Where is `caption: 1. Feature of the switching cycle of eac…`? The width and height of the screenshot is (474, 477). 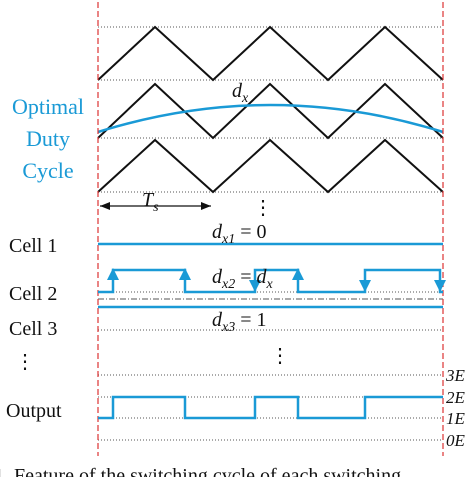 caption: 1. Feature of the switching cycle of eac… is located at coordinates (200, 471).